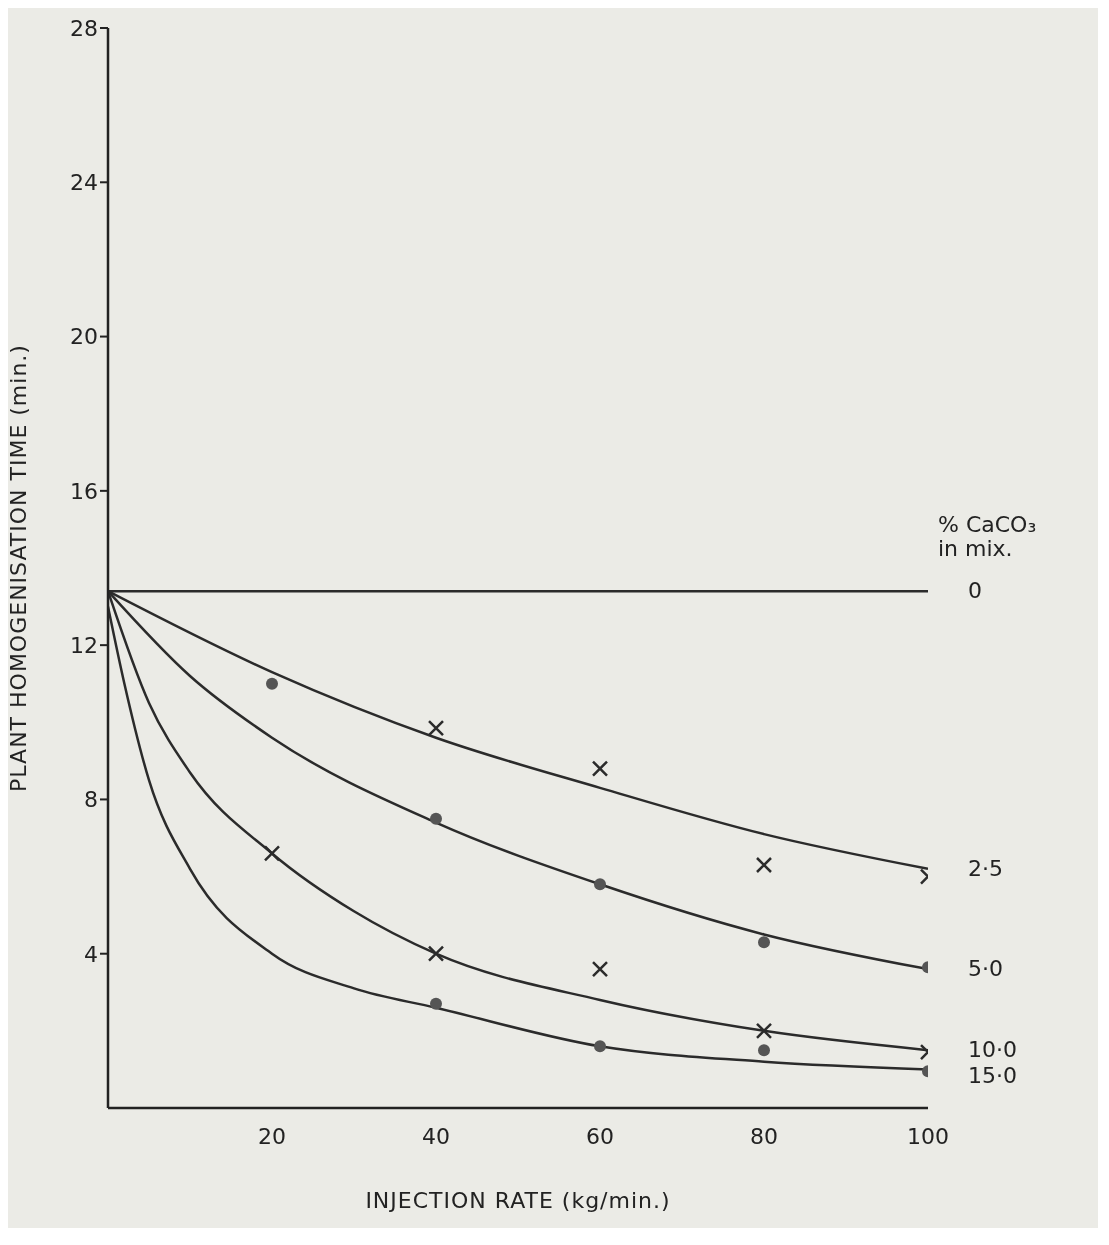  What do you see at coordinates (84, 491) in the screenshot?
I see `y-tick-label: 16` at bounding box center [84, 491].